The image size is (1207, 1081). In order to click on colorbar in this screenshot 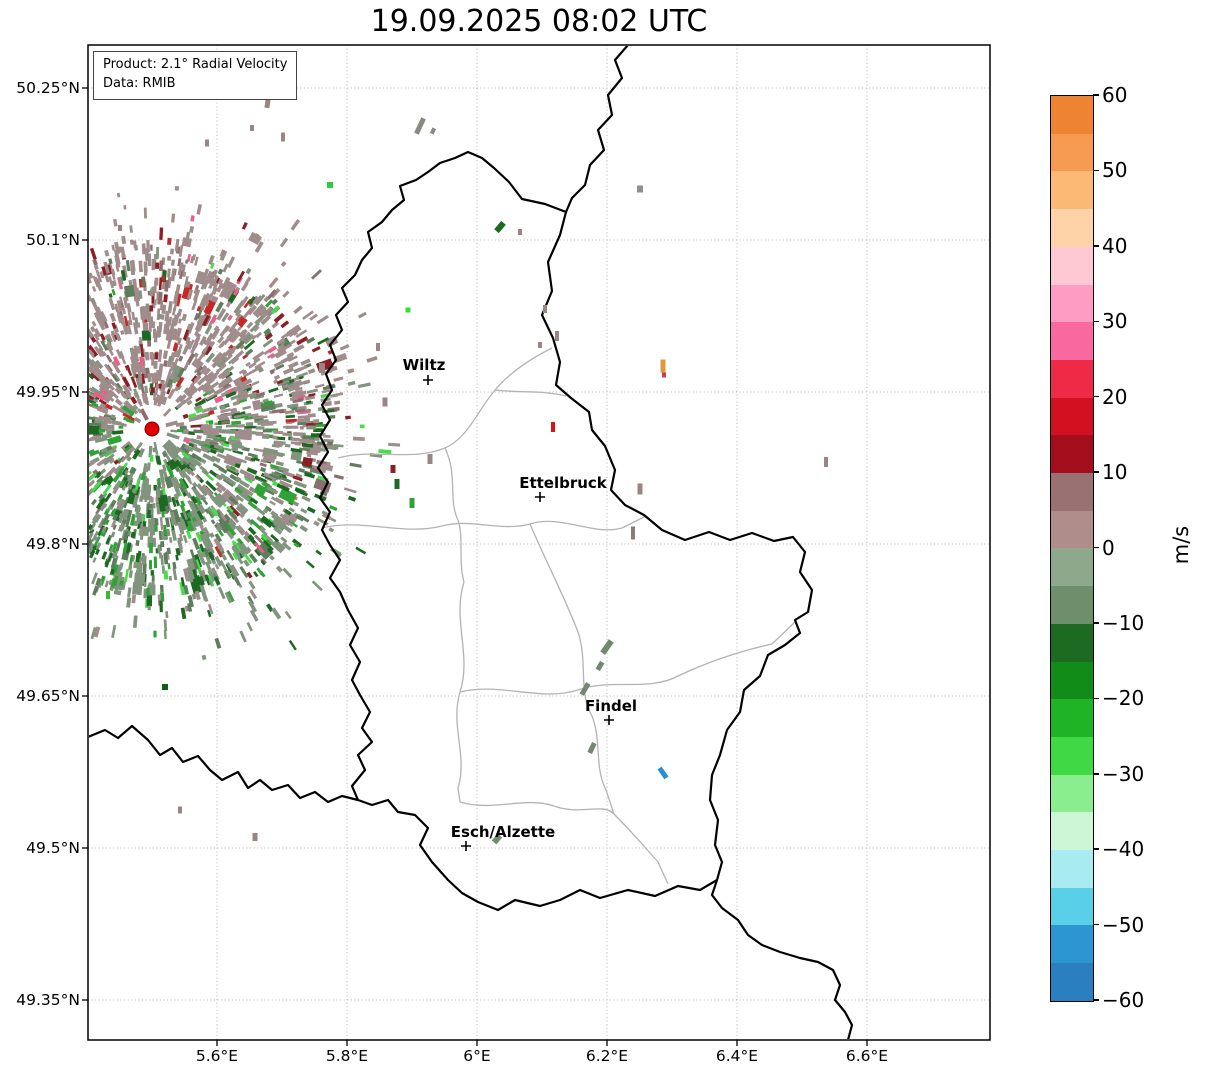, I will do `click(1072, 548)`.